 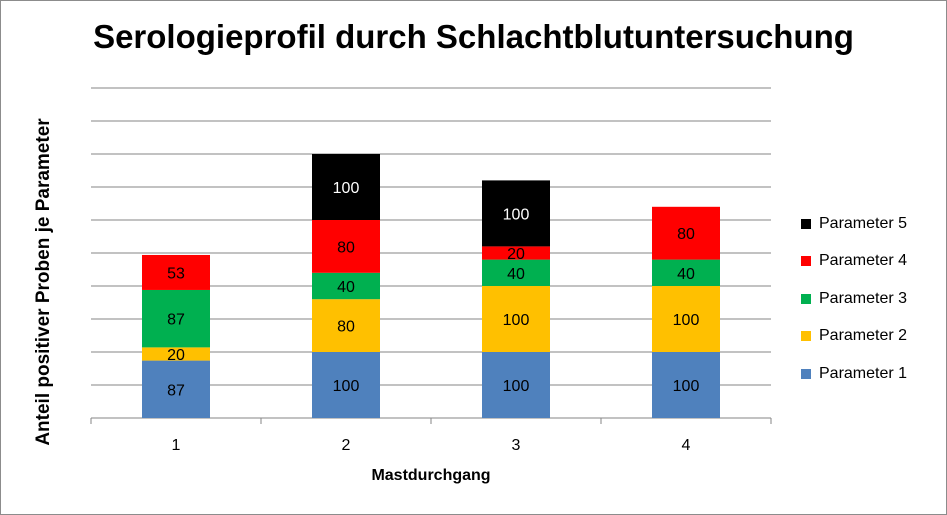 I want to click on legend-label: Parameter 1, so click(x=863, y=373).